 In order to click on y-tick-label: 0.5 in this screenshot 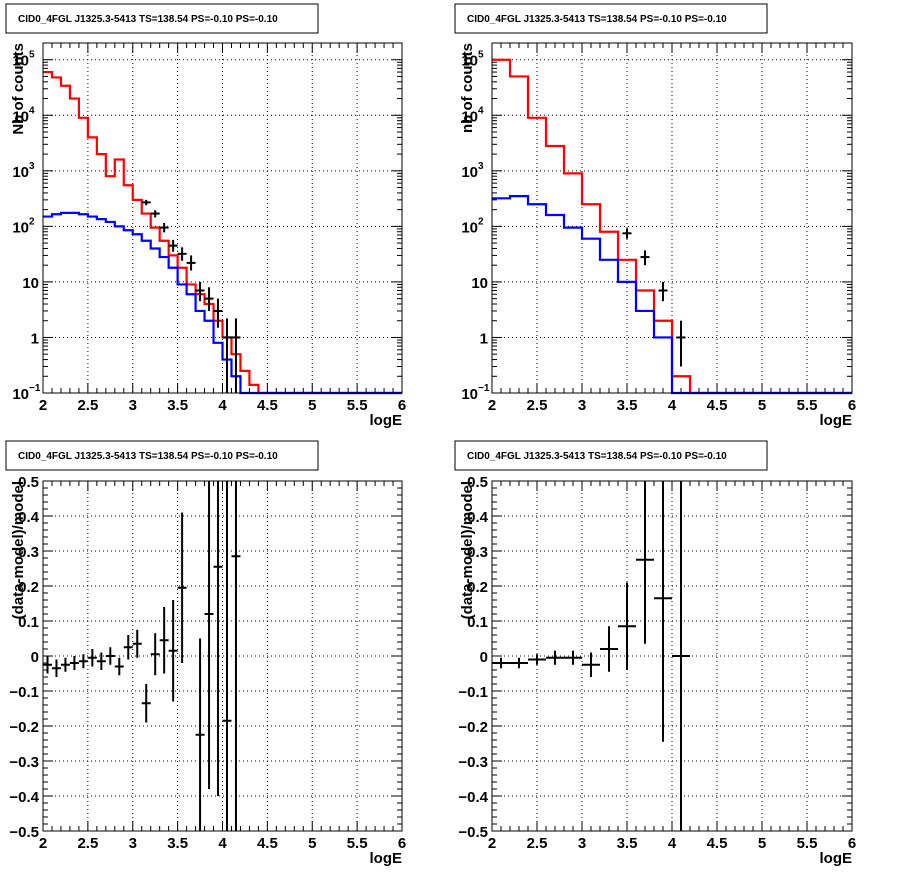, I will do `click(28, 482)`.